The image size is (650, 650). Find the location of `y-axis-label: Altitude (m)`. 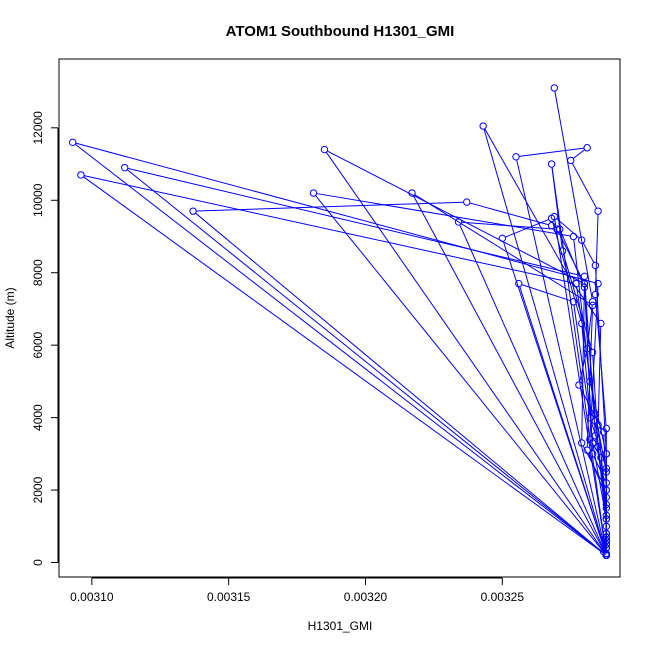

y-axis-label: Altitude (m) is located at coordinates (10, 317).